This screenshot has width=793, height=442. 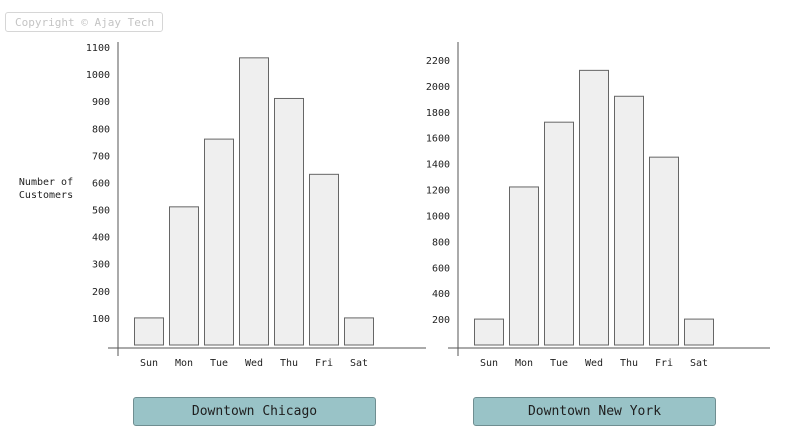 What do you see at coordinates (438, 61) in the screenshot?
I see `y-tick-label: 2200` at bounding box center [438, 61].